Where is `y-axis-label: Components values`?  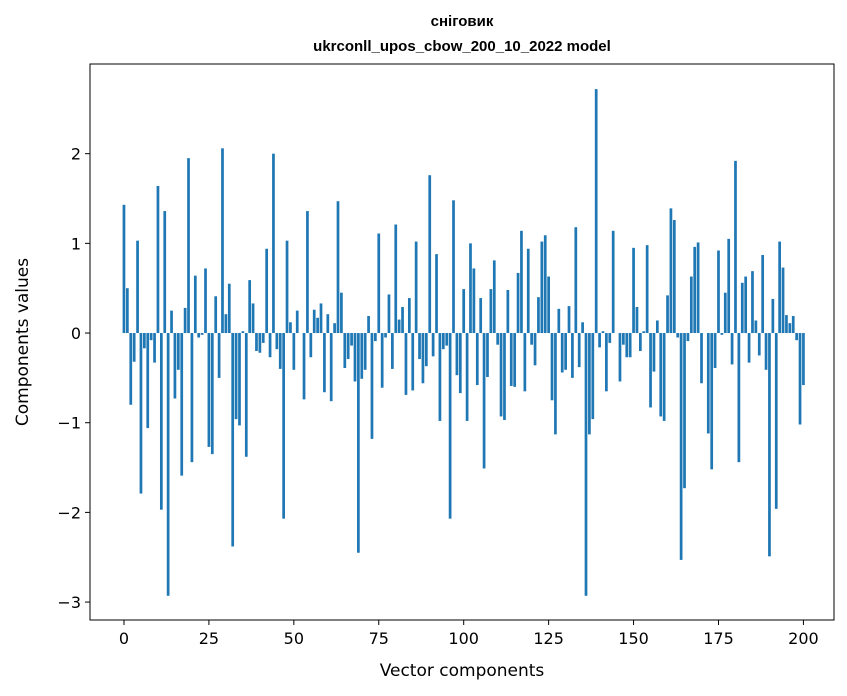
y-axis-label: Components values is located at coordinates (23, 342).